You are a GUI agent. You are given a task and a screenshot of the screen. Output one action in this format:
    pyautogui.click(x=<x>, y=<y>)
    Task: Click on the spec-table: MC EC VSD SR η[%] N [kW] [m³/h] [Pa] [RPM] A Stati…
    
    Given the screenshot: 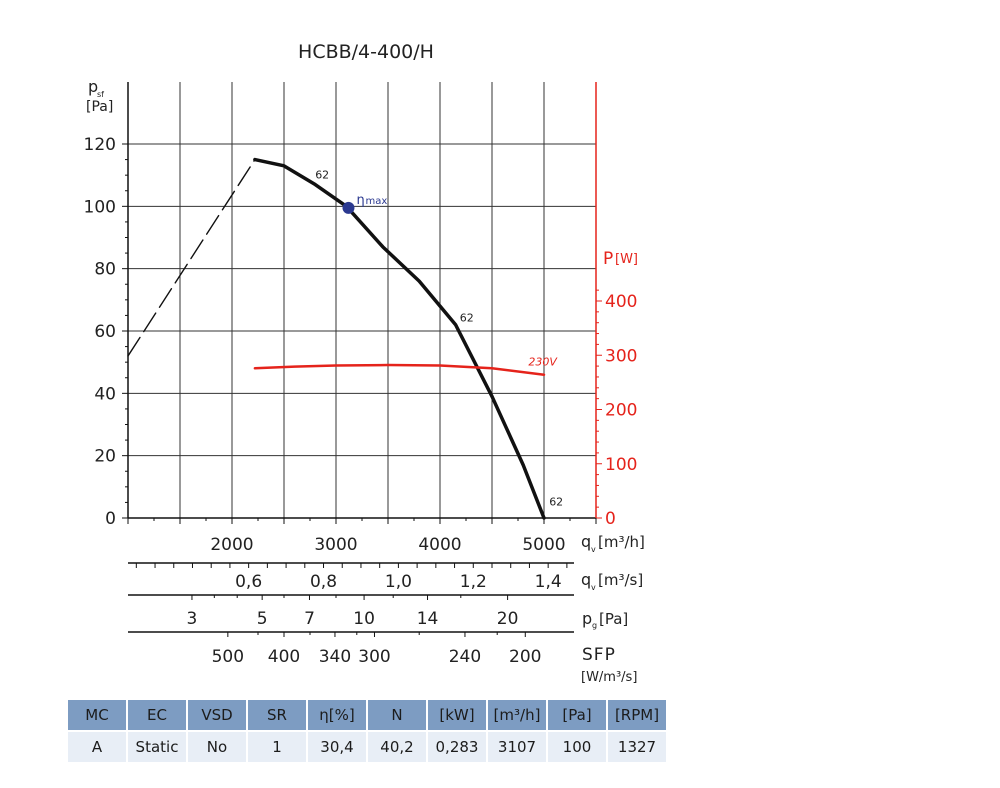 What is the action you would take?
    pyautogui.click(x=367, y=731)
    